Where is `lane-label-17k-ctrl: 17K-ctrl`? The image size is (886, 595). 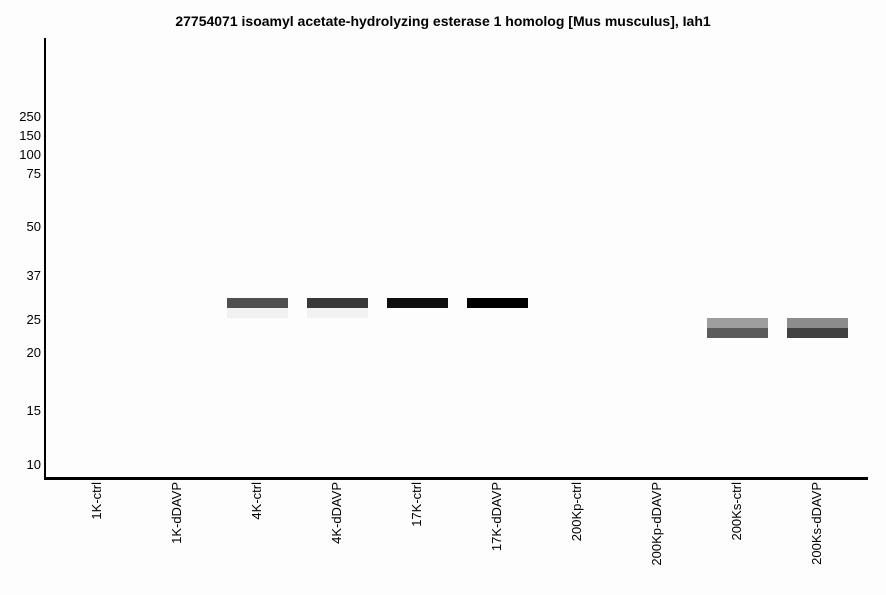
lane-label-17k-ctrl: 17K-ctrl is located at coordinates (416, 504).